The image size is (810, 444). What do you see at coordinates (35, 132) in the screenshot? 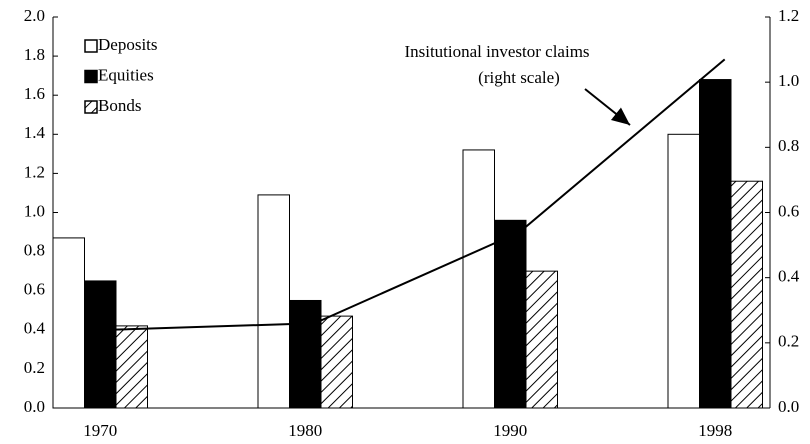
I see `y-tick-label: 1.4` at bounding box center [35, 132].